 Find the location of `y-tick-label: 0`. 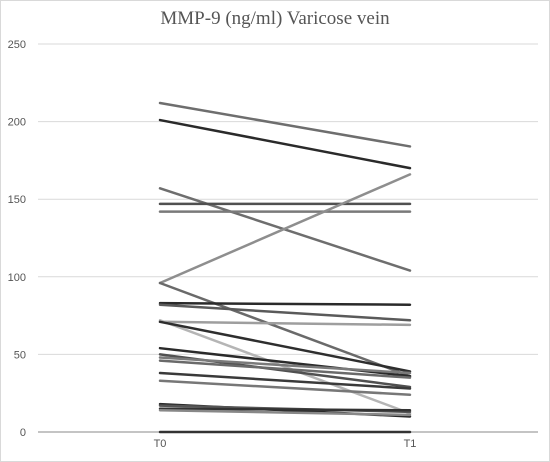

y-tick-label: 0 is located at coordinates (23, 433).